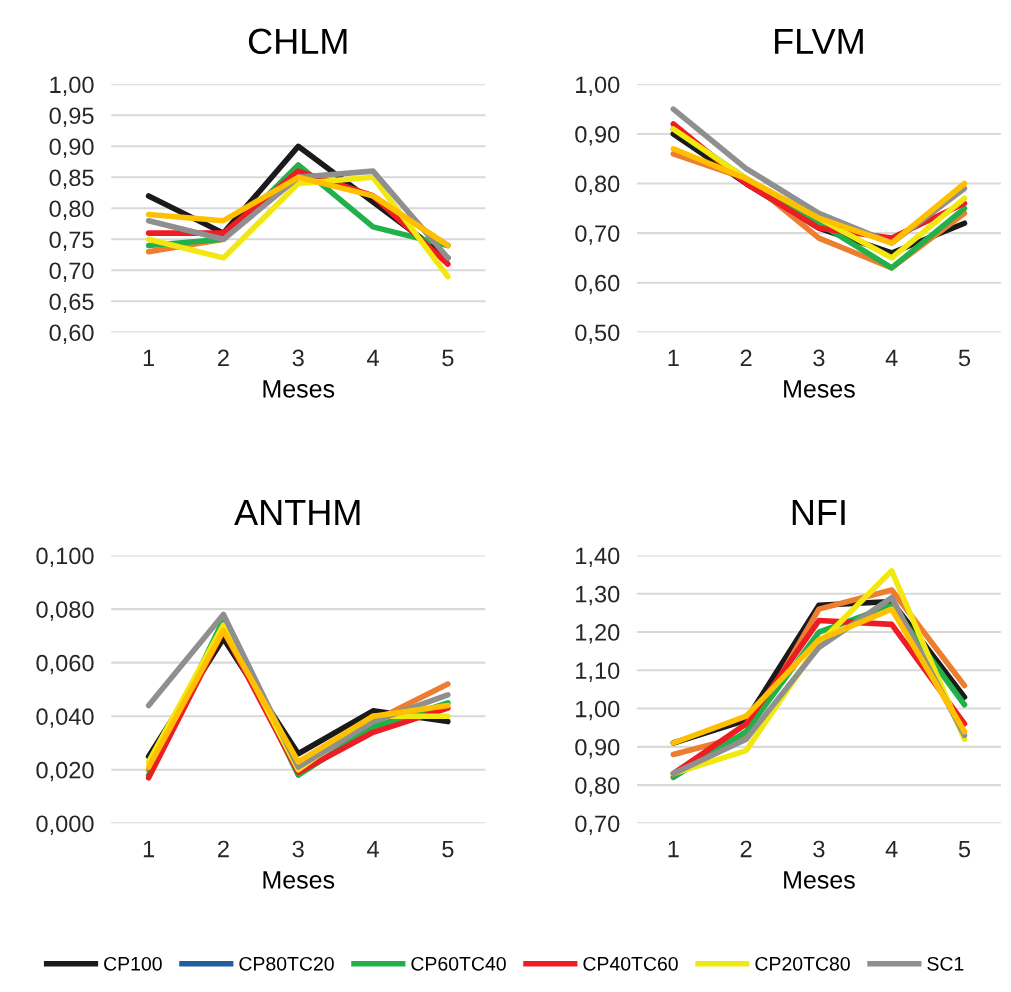  What do you see at coordinates (65, 718) in the screenshot?
I see `y-tick-label: 0,040` at bounding box center [65, 718].